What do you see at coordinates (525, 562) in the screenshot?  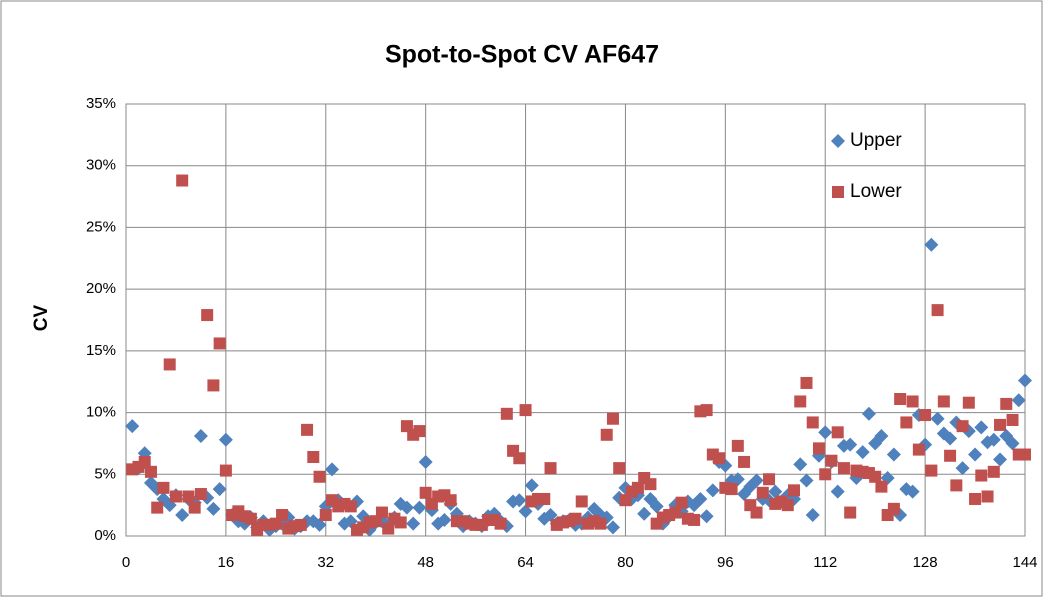 I see `x-tick-label: 64` at bounding box center [525, 562].